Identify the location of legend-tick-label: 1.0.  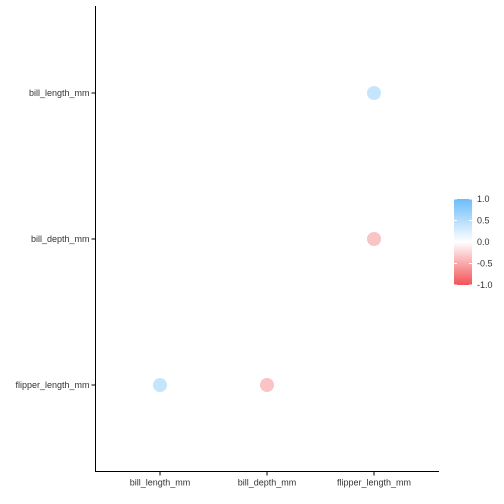
(483, 199).